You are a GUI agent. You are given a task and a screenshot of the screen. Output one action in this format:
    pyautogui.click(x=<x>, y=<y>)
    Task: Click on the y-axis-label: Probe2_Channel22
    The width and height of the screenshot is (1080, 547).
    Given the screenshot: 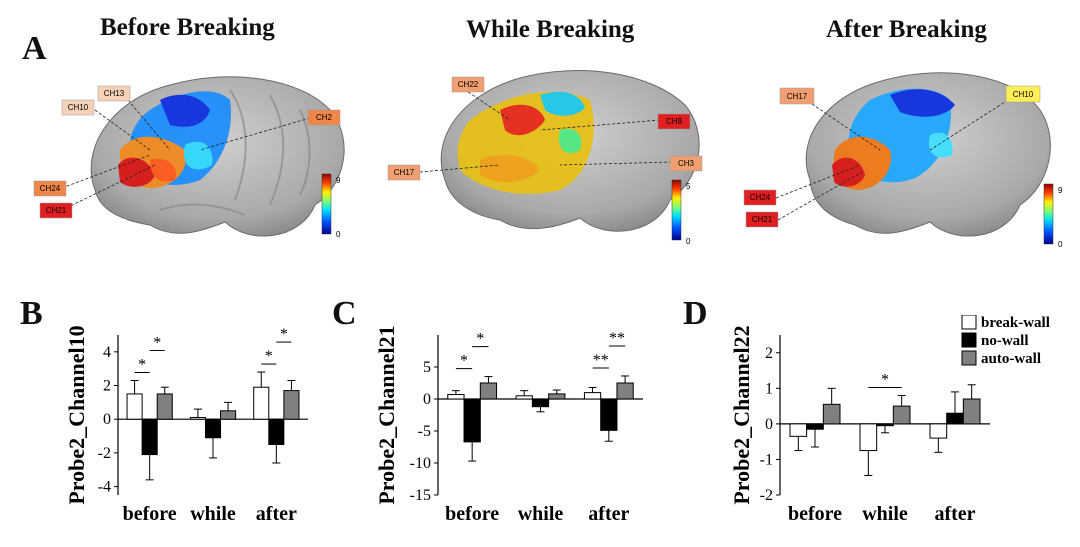 What is the action you would take?
    pyautogui.click(x=741, y=414)
    